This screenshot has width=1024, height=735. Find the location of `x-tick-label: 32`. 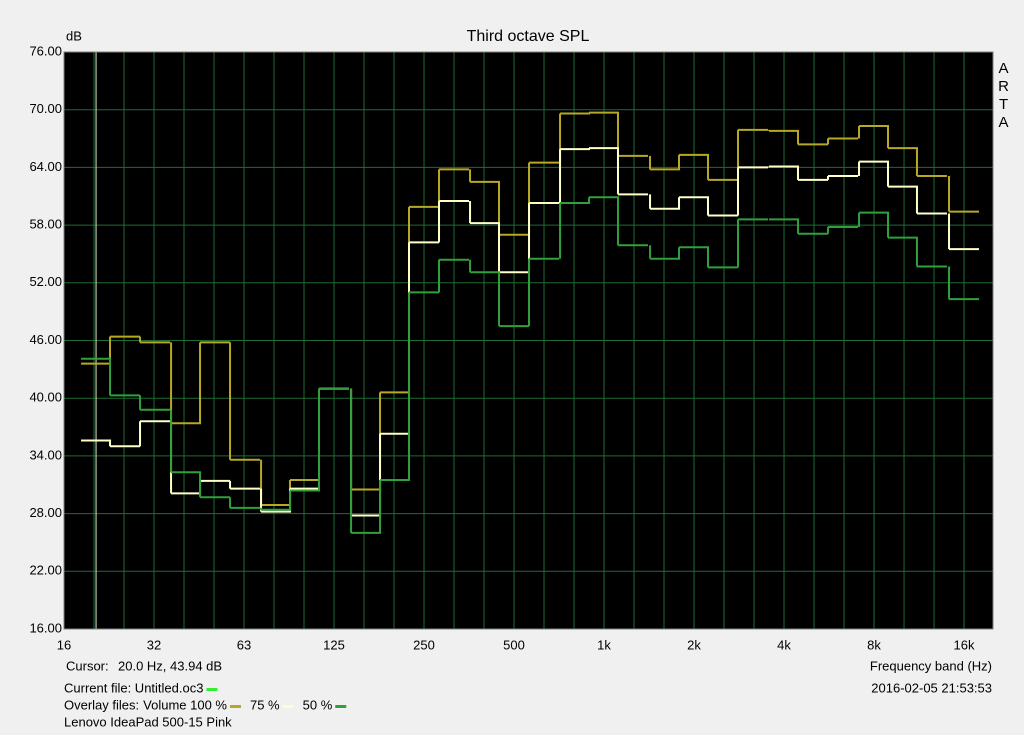

x-tick-label: 32 is located at coordinates (154, 644).